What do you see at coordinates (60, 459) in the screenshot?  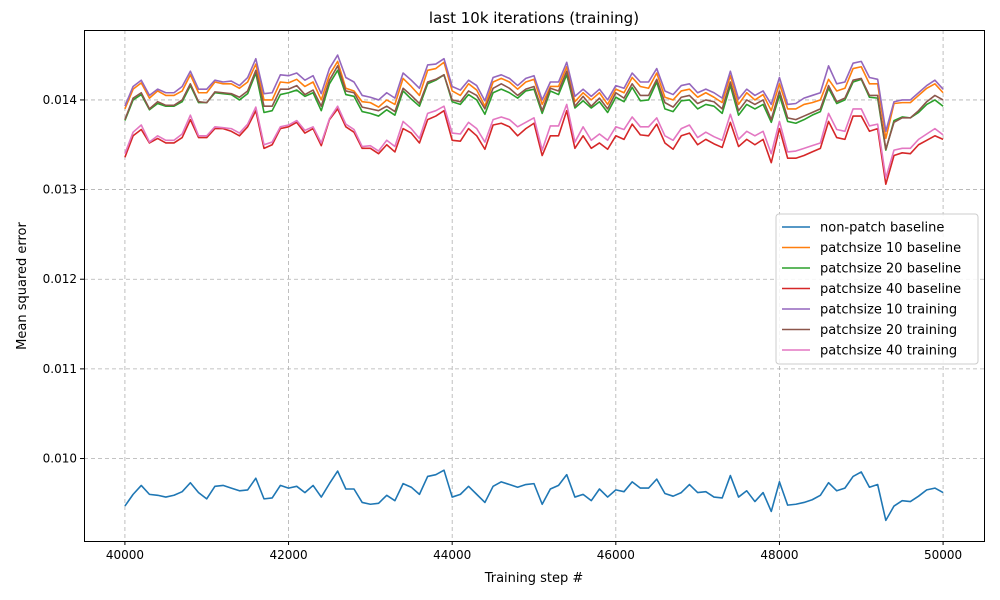 I see `y-tick-label: 0.010` at bounding box center [60, 459].